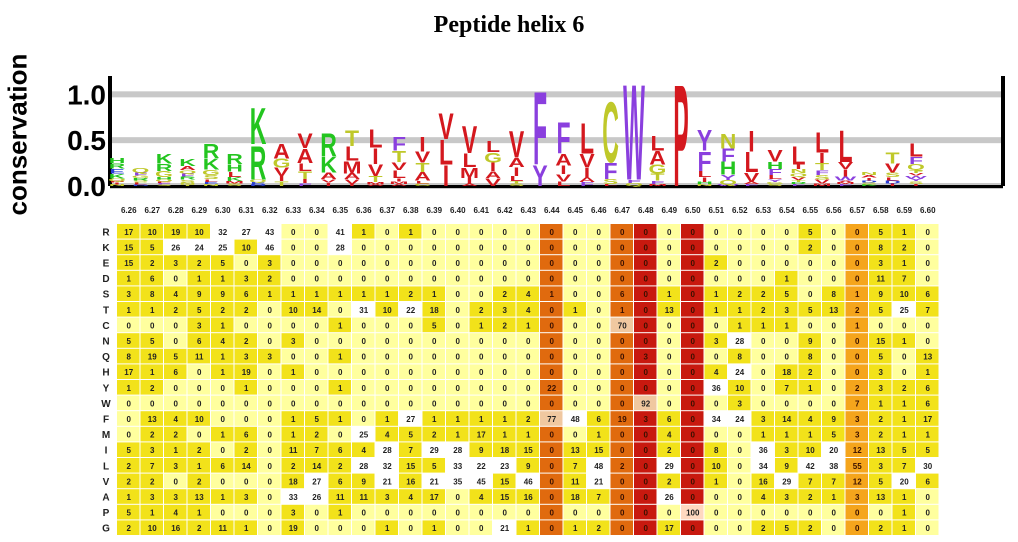  What do you see at coordinates (575, 466) in the screenshot?
I see `heatmap-value: 7` at bounding box center [575, 466].